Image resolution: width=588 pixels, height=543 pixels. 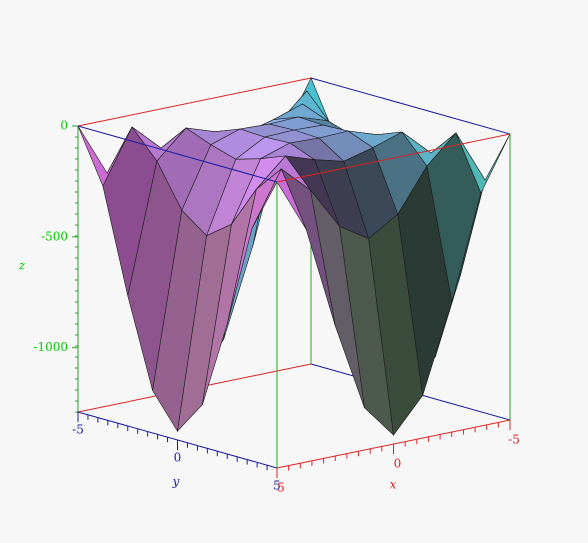 I want to click on y-tick-label: -5, so click(x=78, y=430).